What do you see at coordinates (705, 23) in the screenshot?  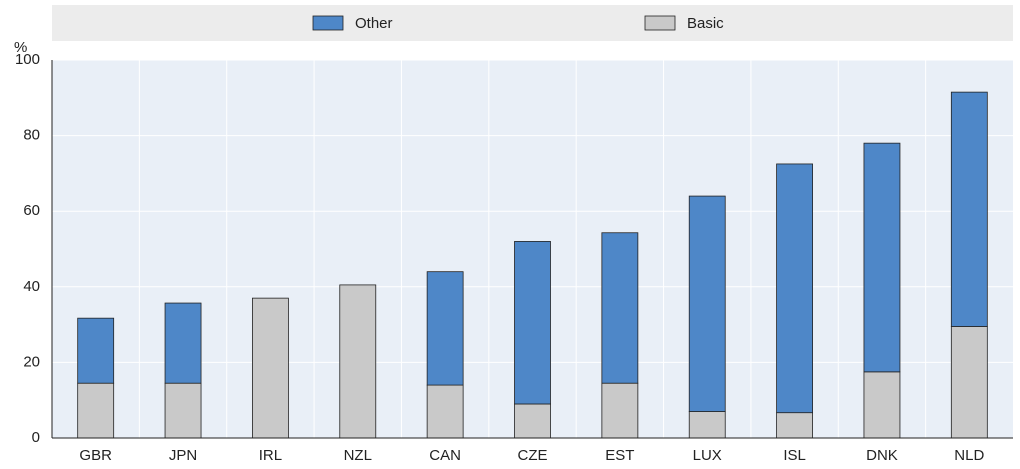 I see `legend-label: Basic` at bounding box center [705, 23].